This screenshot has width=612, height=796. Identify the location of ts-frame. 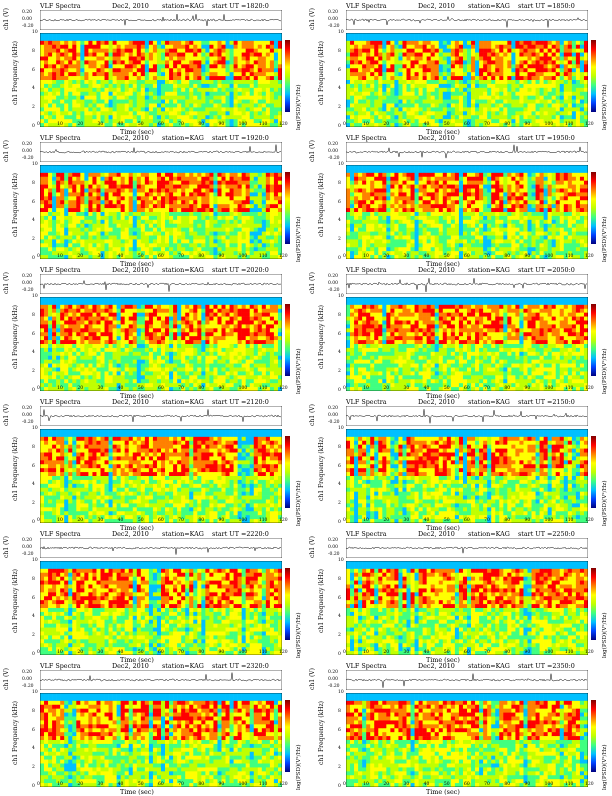
(161, 152).